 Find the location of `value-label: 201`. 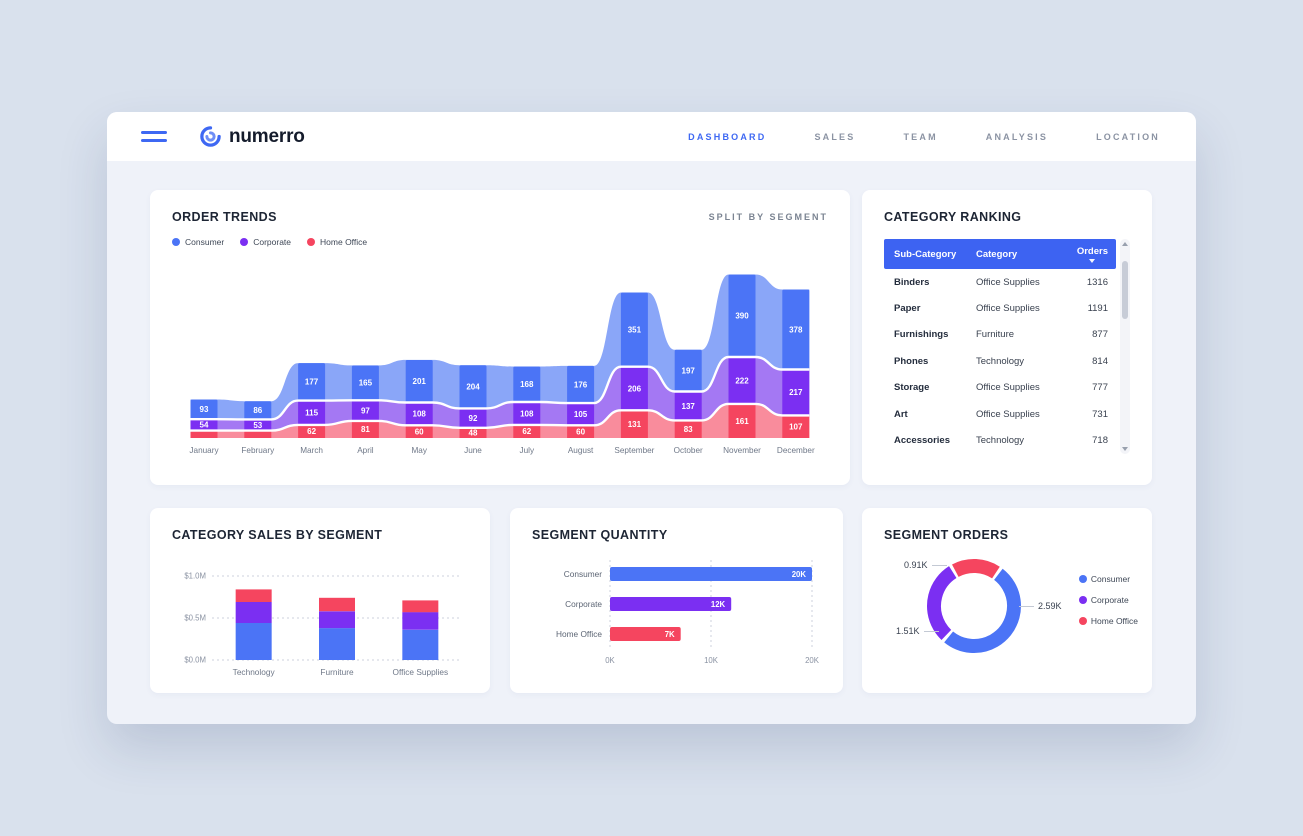

value-label: 201 is located at coordinates (420, 381).